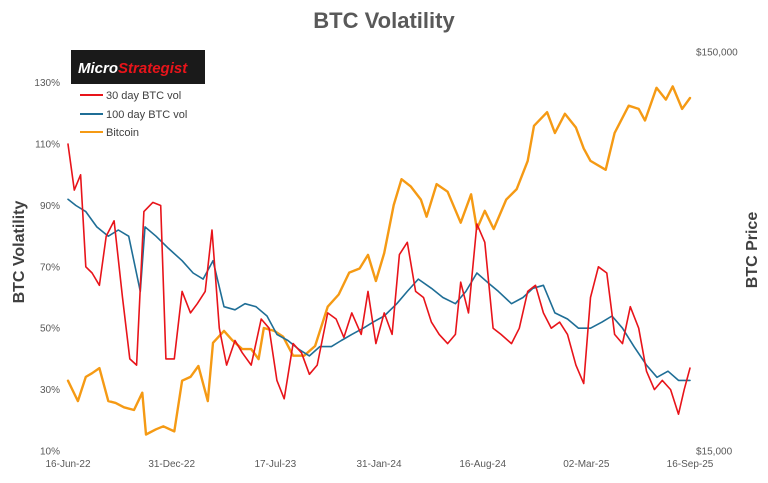 This screenshot has height=483, width=768. Describe the element at coordinates (98, 68) in the screenshot. I see `logo-text-part1: Micro` at that location.